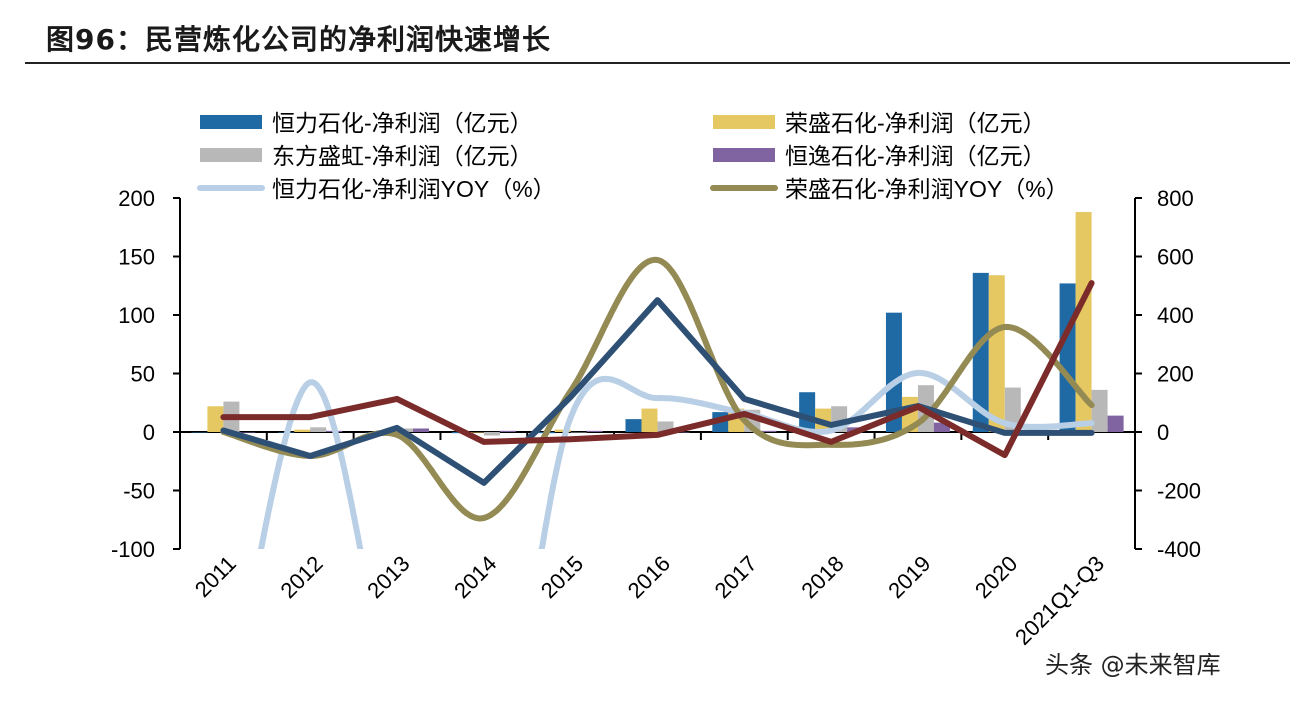 The height and width of the screenshot is (702, 1305). Describe the element at coordinates (302, 430) in the screenshot. I see `bar-2-2012` at that location.